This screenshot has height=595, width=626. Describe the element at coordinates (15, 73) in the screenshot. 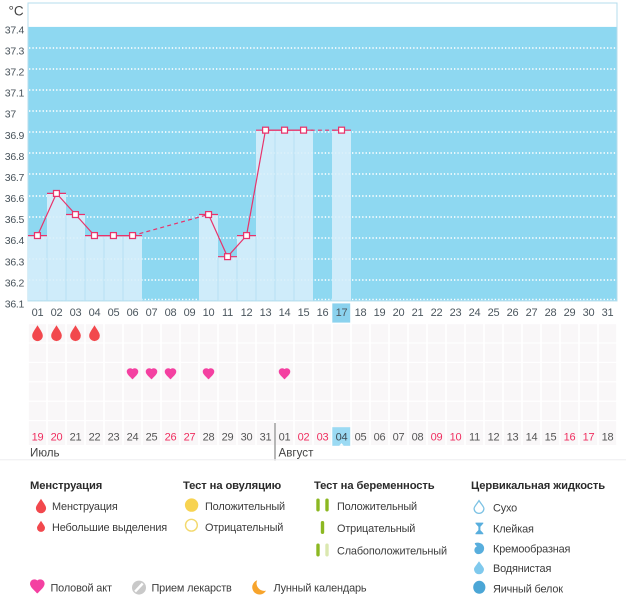

I see `svg-text: 37.2` at that location.